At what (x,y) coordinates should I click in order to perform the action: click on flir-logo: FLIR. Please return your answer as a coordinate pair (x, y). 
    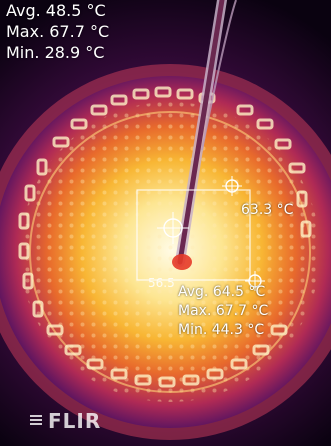
    Looking at the image, I should click on (64, 421).